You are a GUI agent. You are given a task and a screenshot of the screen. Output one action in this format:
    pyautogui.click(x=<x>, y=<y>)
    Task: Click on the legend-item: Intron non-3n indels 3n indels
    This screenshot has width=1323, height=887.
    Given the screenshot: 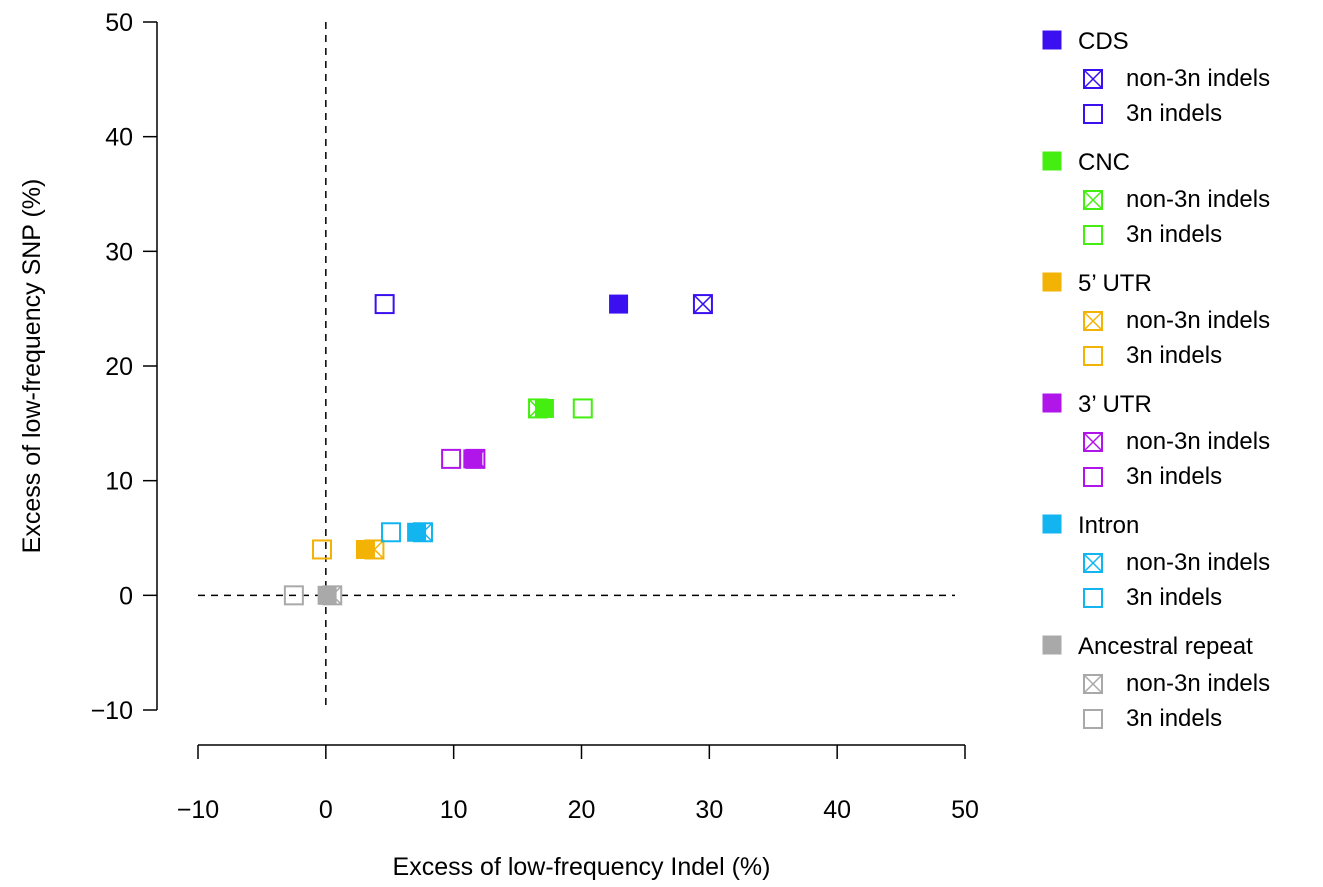 What is the action you would take?
    pyautogui.click(x=1156, y=561)
    